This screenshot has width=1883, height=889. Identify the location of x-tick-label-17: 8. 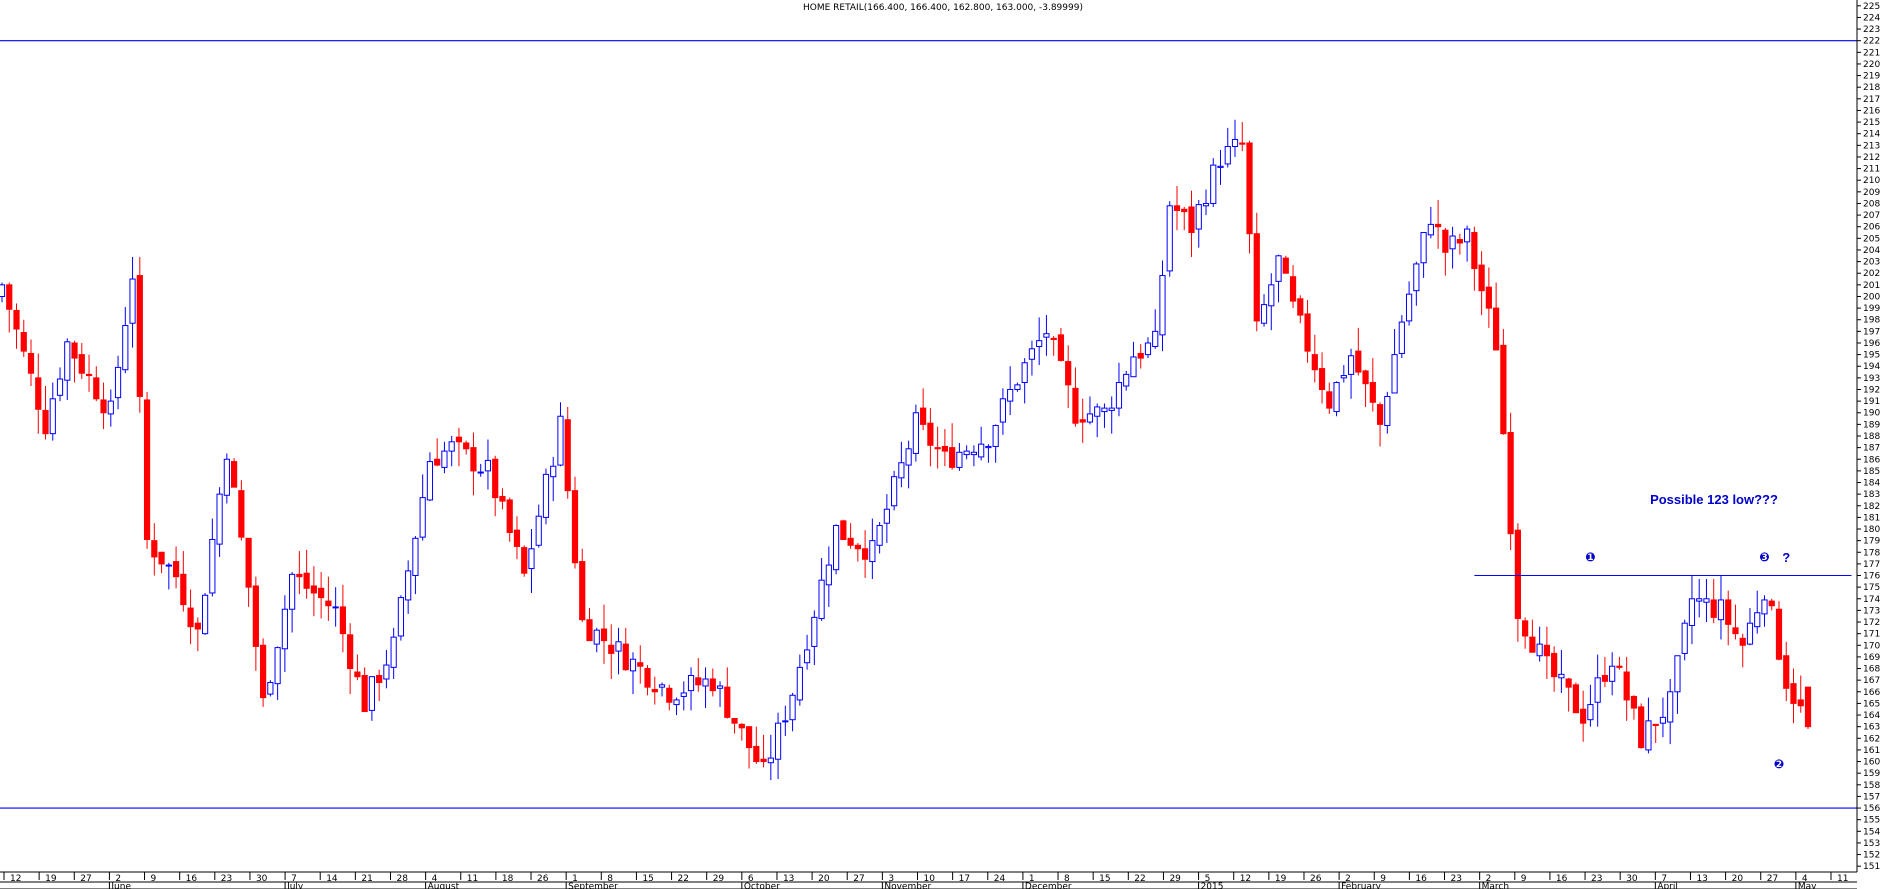
(610, 879).